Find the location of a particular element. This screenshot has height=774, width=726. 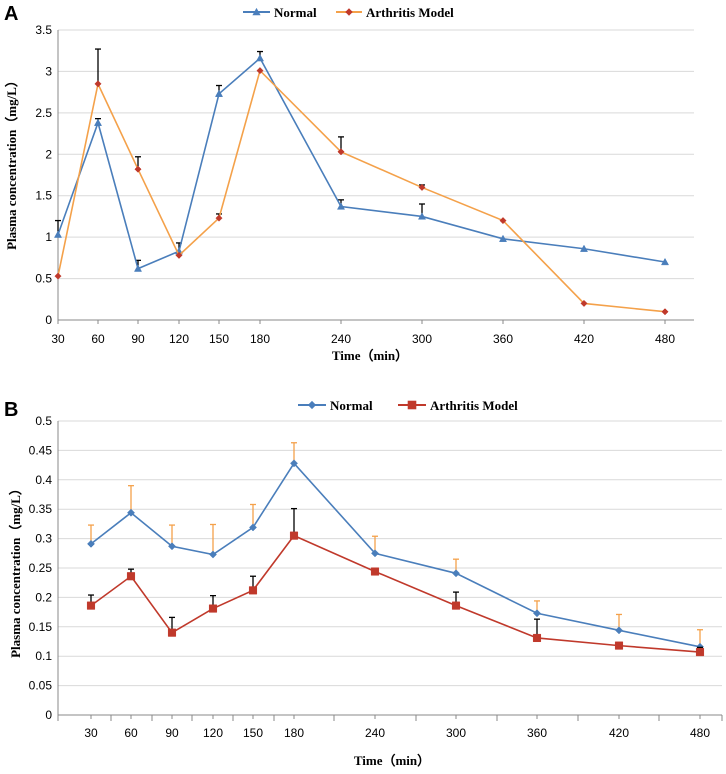

y-tick-label: 0.2 is located at coordinates (43, 597).